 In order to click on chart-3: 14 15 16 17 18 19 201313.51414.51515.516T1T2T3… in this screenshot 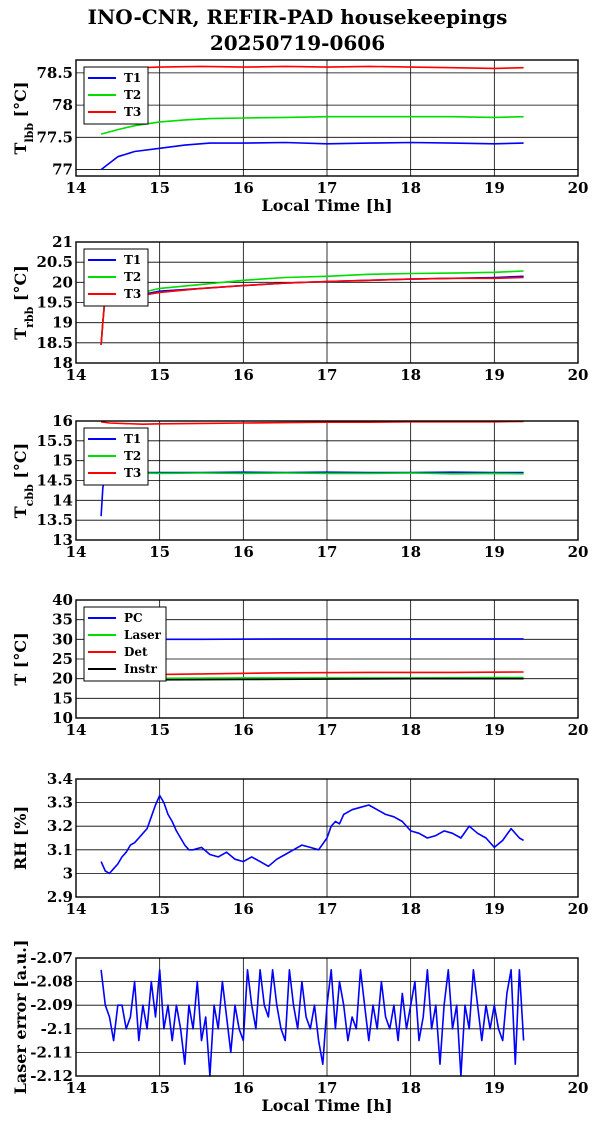, I will do `click(299, 486)`.